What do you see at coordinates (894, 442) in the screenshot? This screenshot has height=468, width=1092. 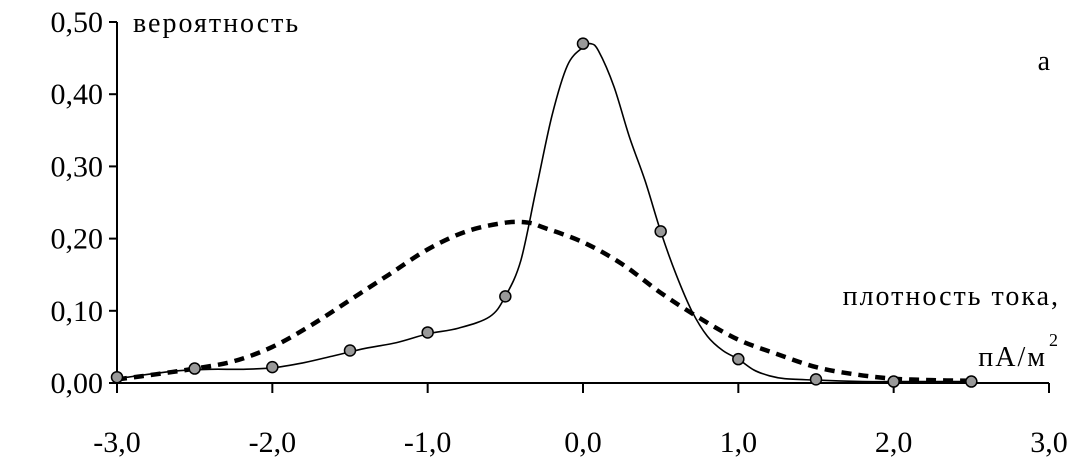 I see `x-tick-label: 2,0` at bounding box center [894, 442].